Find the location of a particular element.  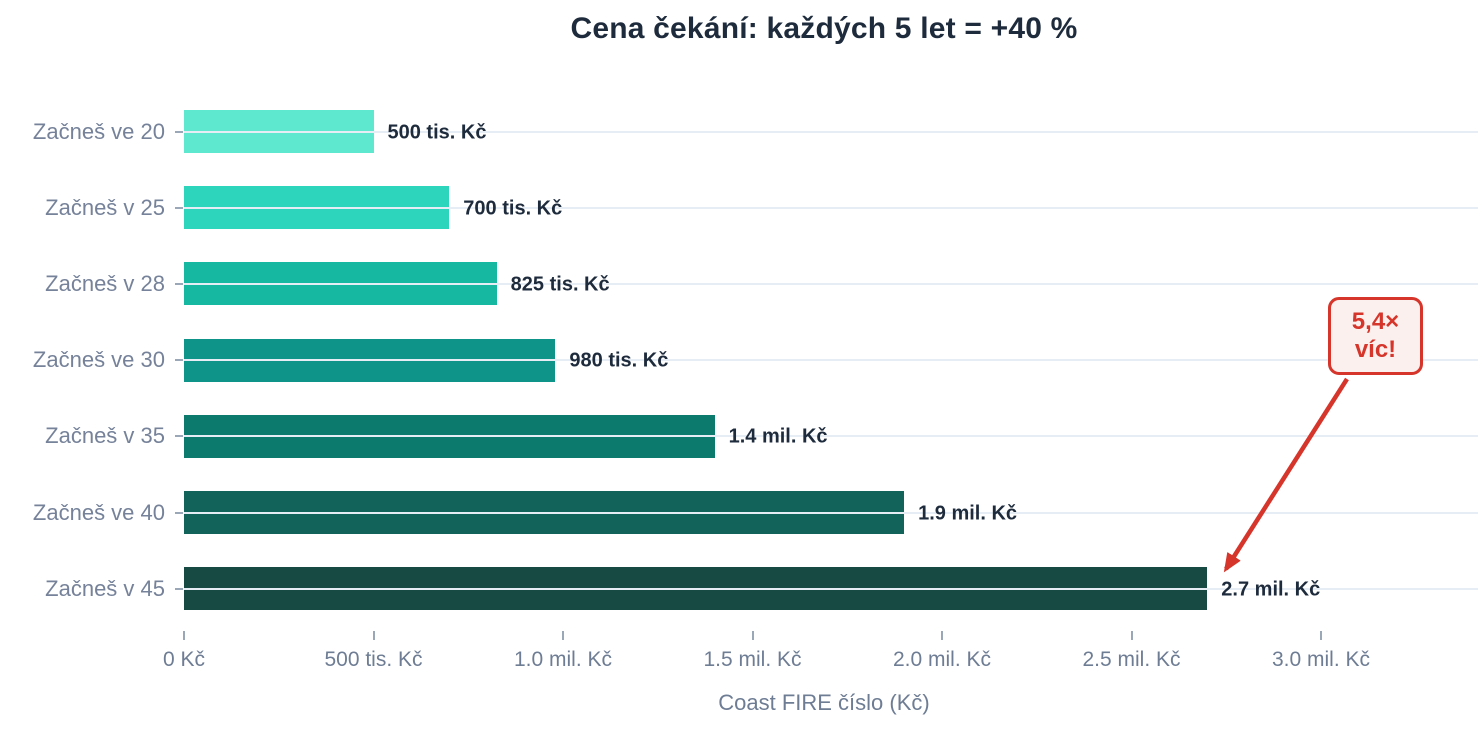

value-label: 1.9 mil. Kč is located at coordinates (968, 513).